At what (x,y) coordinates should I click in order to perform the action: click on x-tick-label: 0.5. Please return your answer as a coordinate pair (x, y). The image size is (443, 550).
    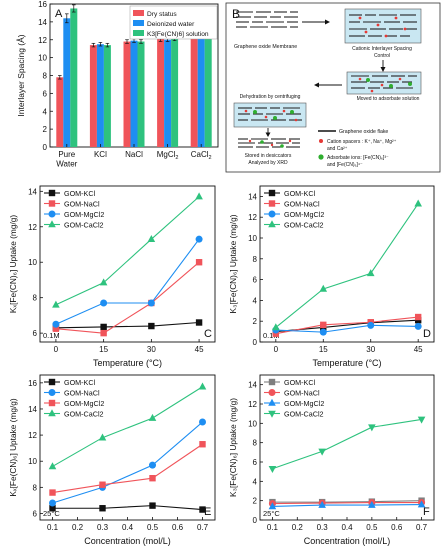
    Looking at the image, I should click on (372, 527).